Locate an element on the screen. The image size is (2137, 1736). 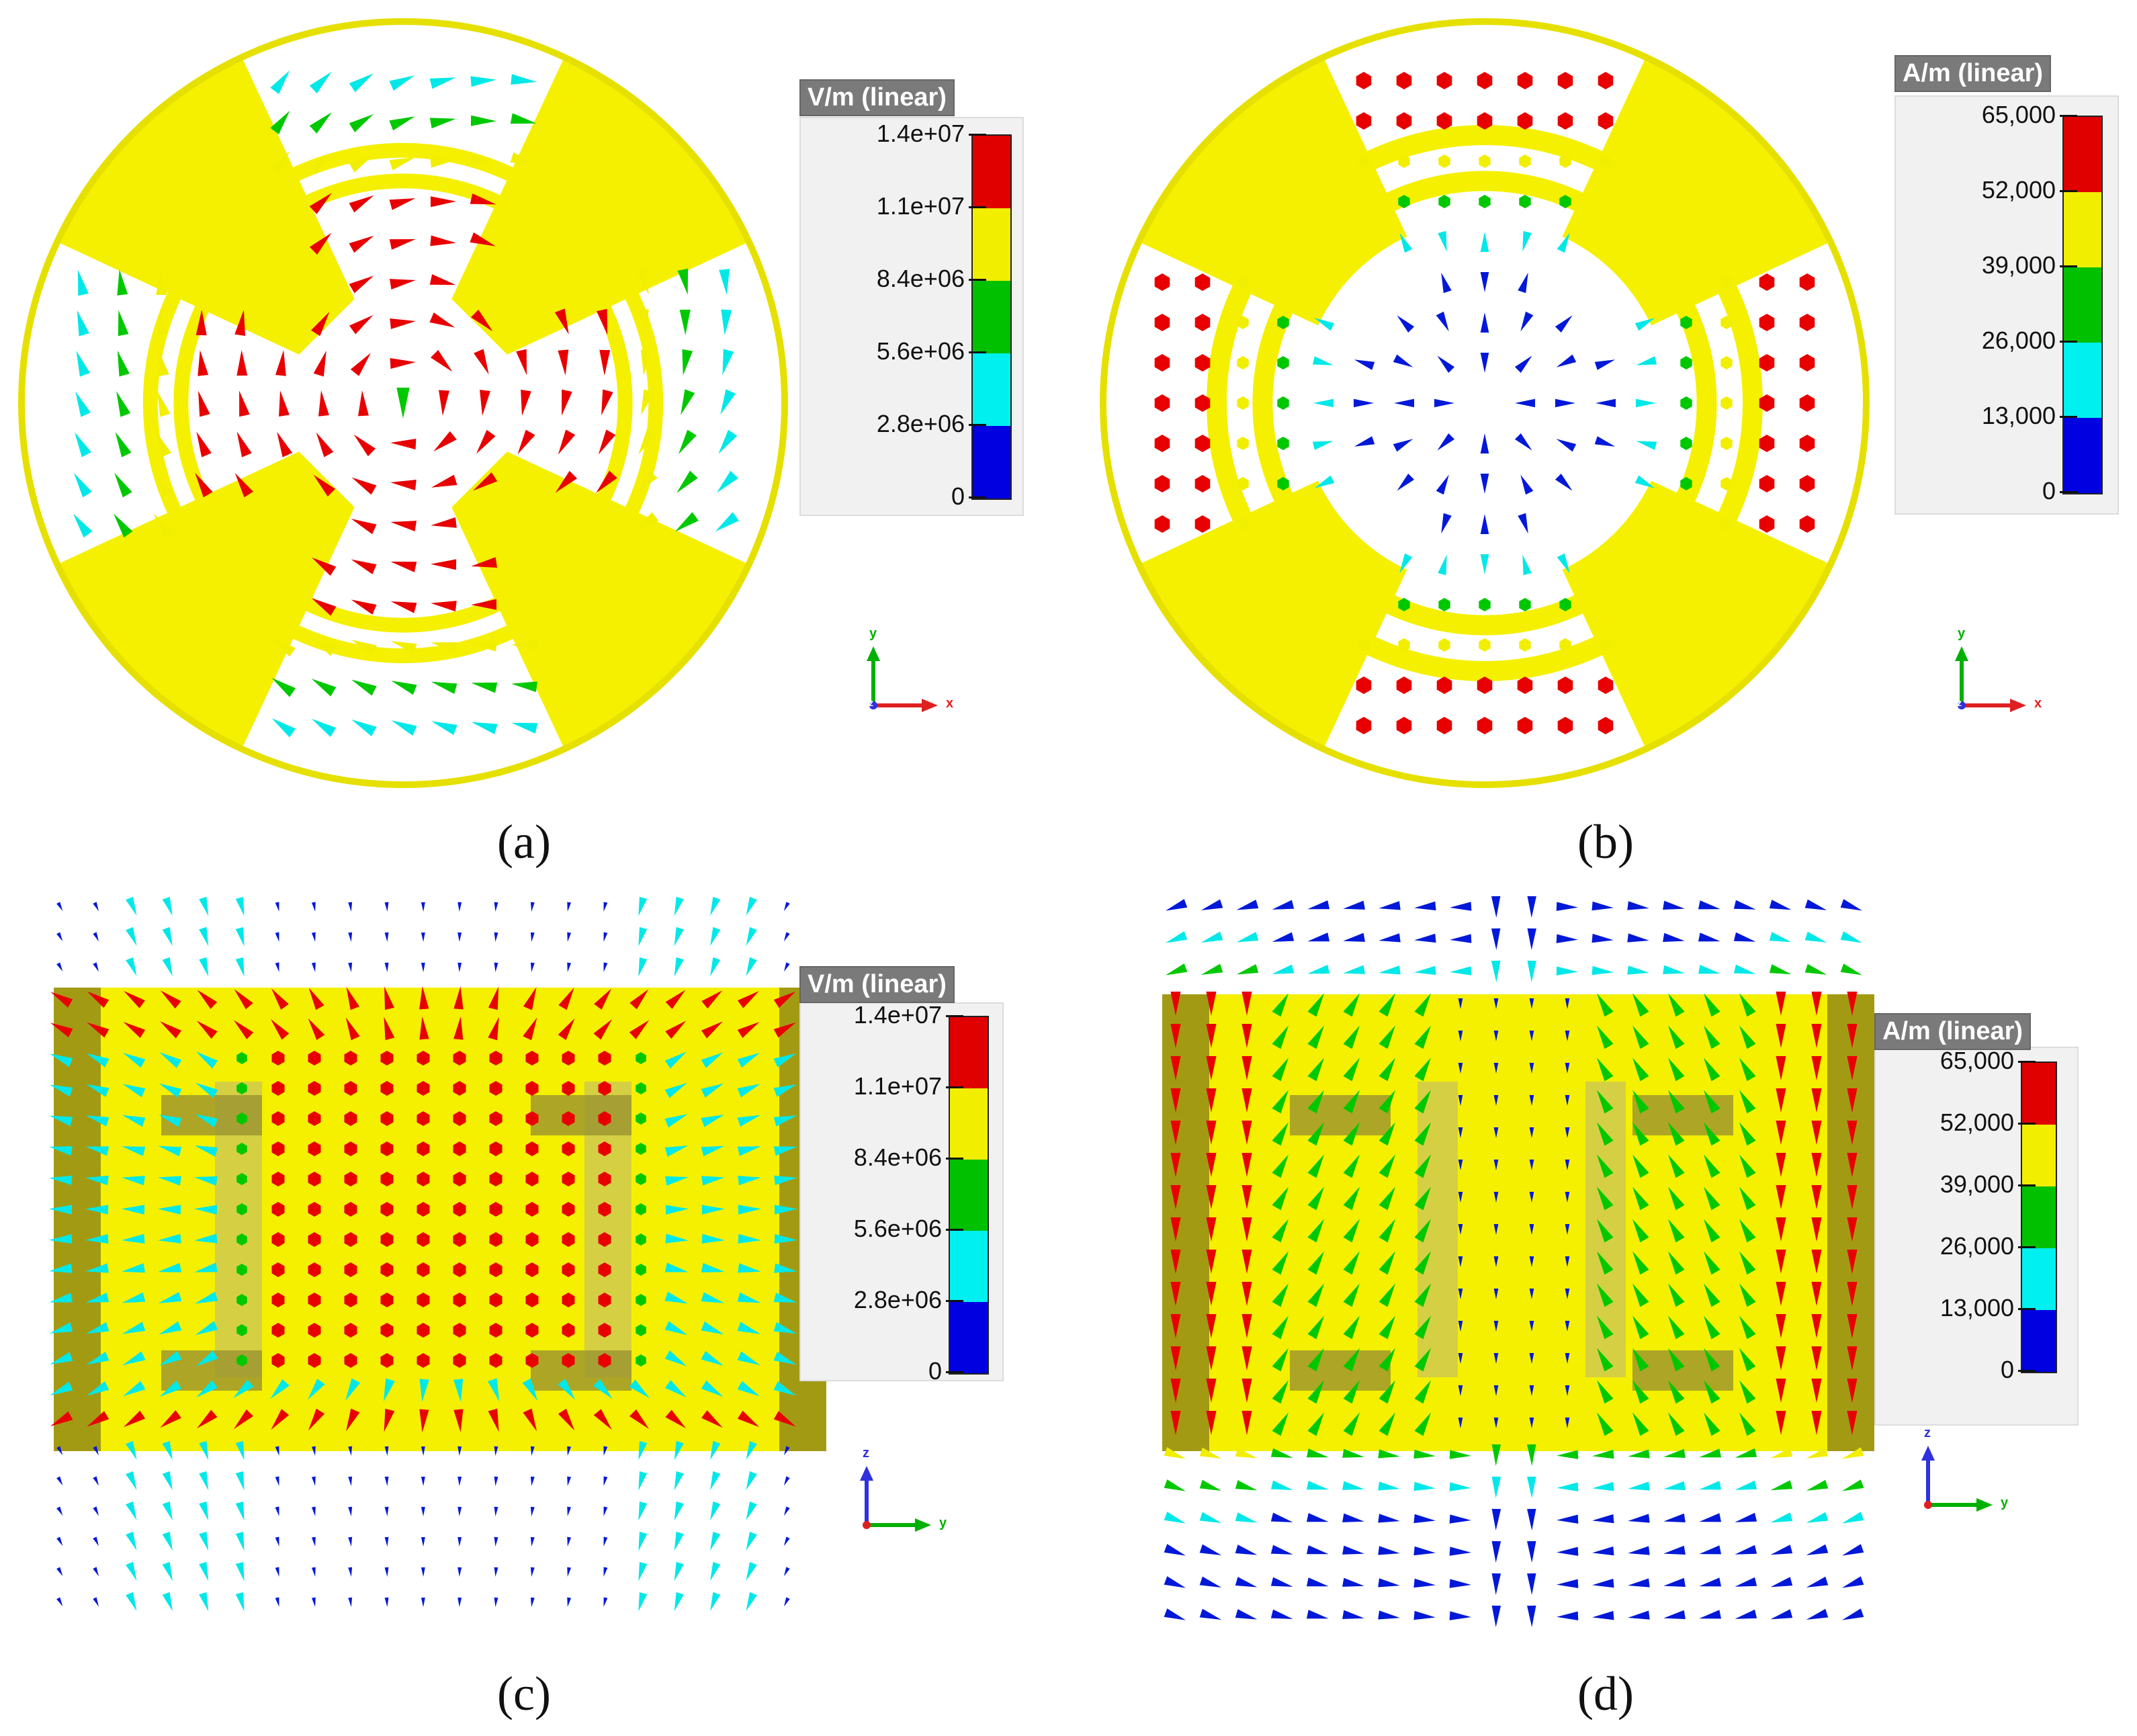
colorbar-tick-label: 8.4e+06 is located at coordinates (920, 278).